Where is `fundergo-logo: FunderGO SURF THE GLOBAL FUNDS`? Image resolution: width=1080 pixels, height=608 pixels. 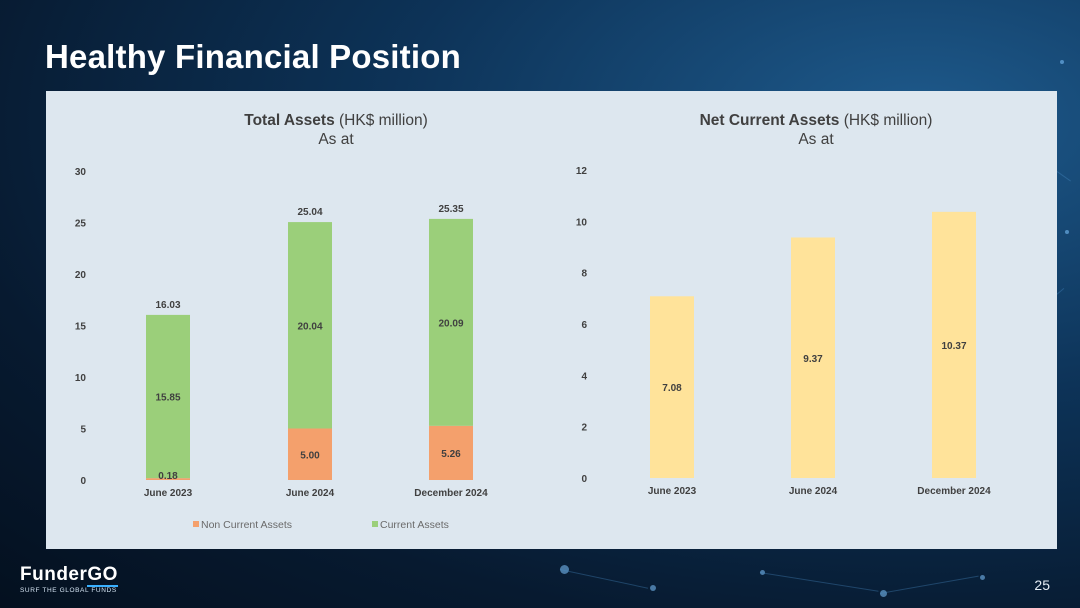 fundergo-logo: FunderGO SURF THE GLOBAL FUNDS is located at coordinates (69, 579).